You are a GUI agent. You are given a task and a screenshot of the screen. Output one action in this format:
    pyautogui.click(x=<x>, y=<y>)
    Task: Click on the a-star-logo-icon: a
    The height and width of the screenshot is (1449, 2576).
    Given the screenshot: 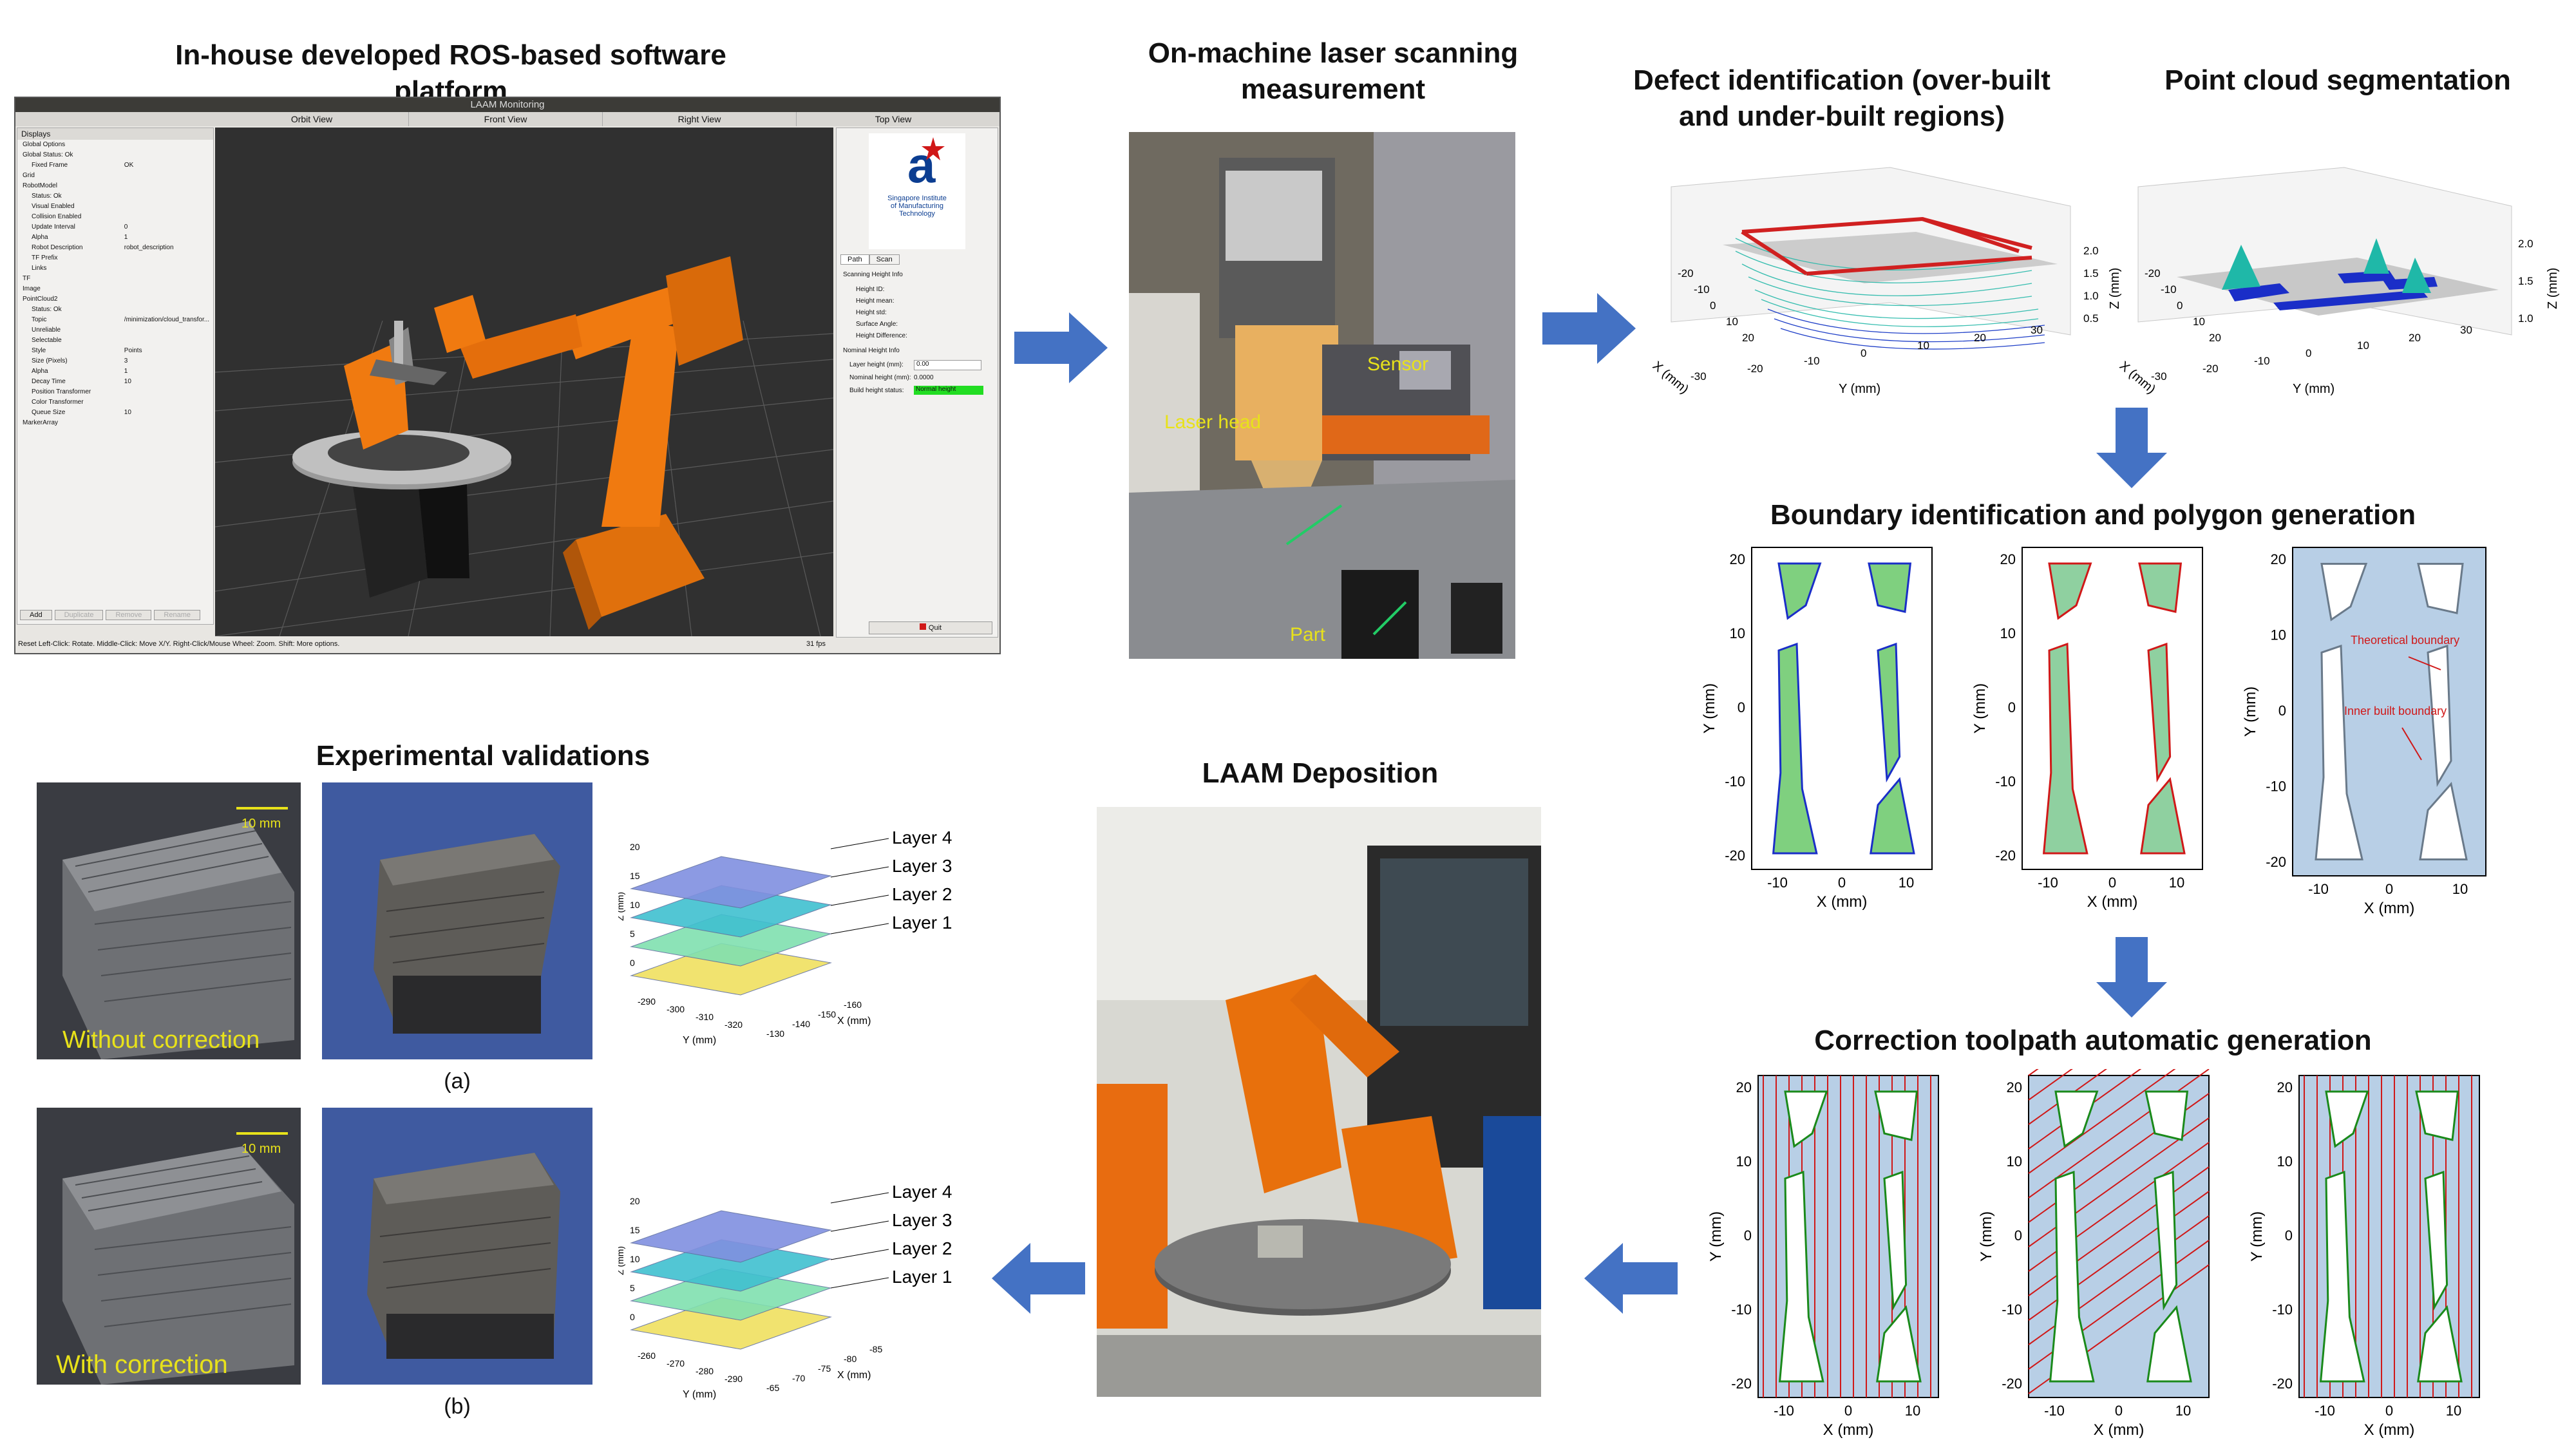 What is the action you would take?
    pyautogui.click(x=926, y=165)
    